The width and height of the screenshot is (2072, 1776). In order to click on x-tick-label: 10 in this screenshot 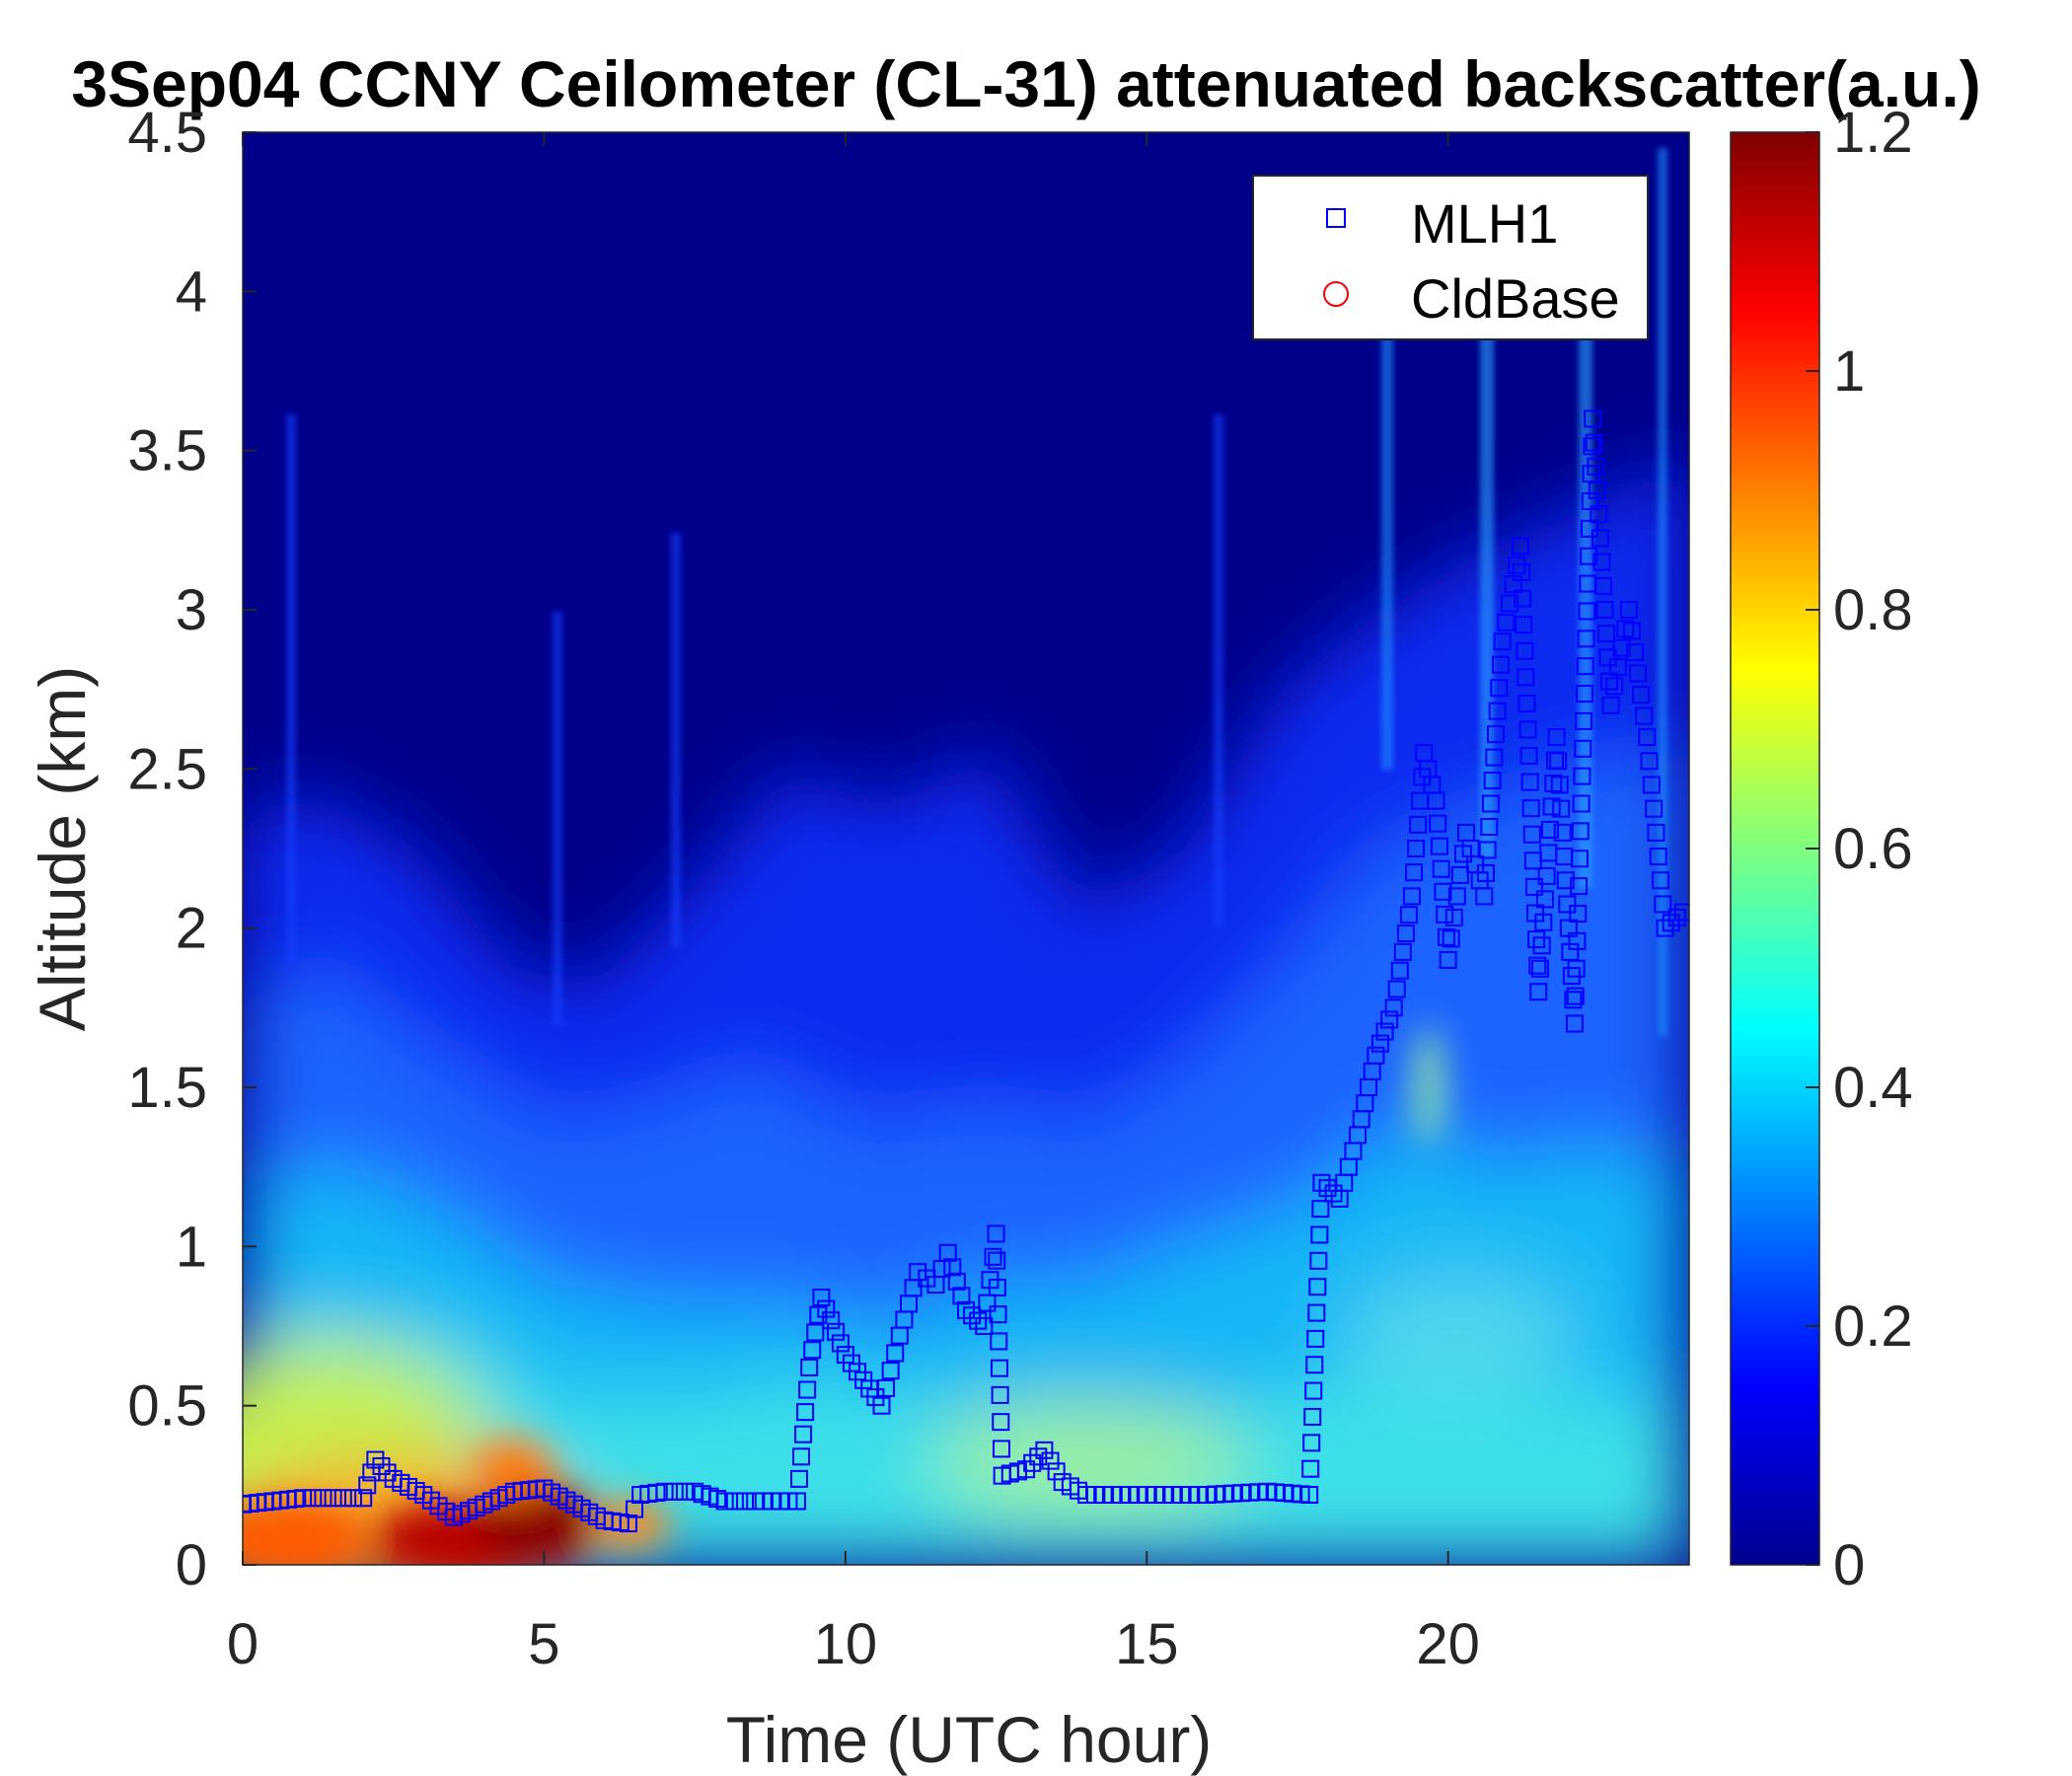, I will do `click(846, 1644)`.